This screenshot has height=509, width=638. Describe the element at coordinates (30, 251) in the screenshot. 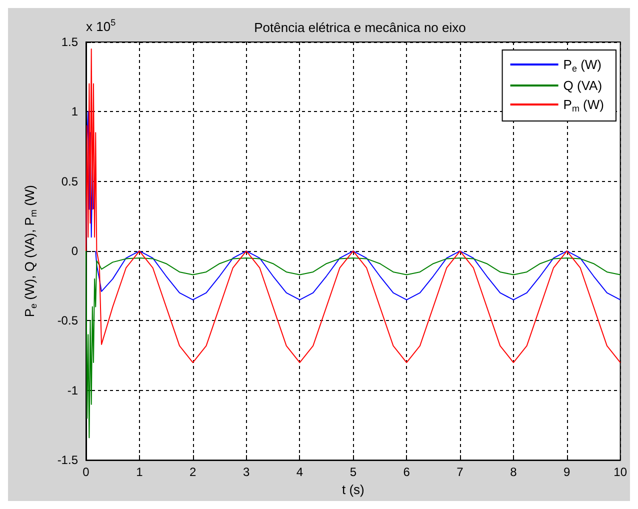

I see `y-axis-title: Pe (W), Q (VA), Pm (W)` at that location.